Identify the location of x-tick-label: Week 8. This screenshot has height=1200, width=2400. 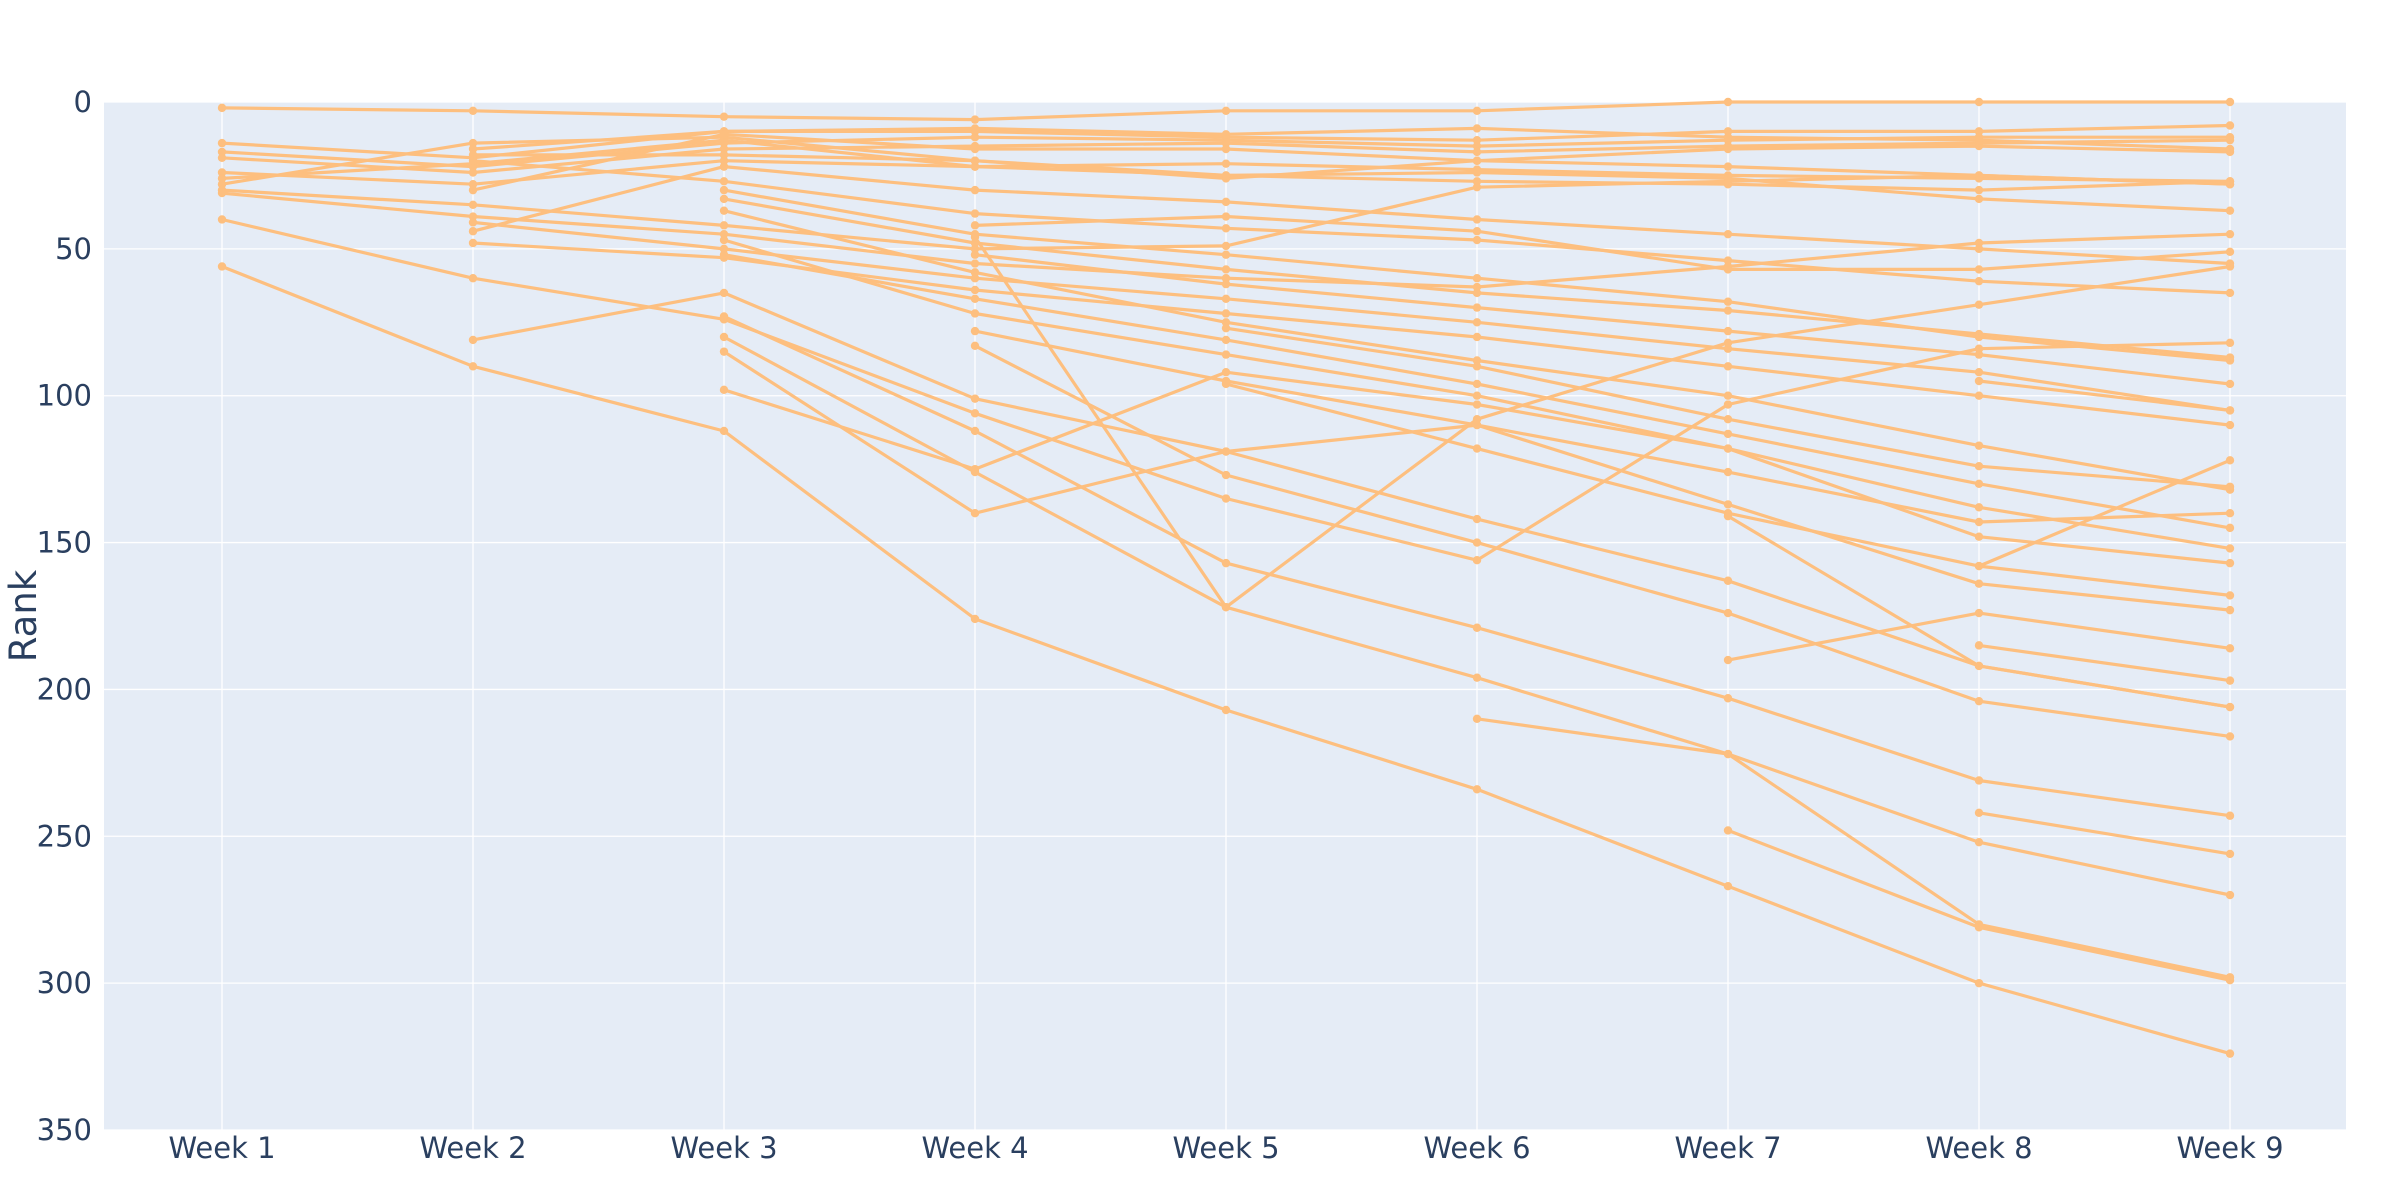
(1978, 1148).